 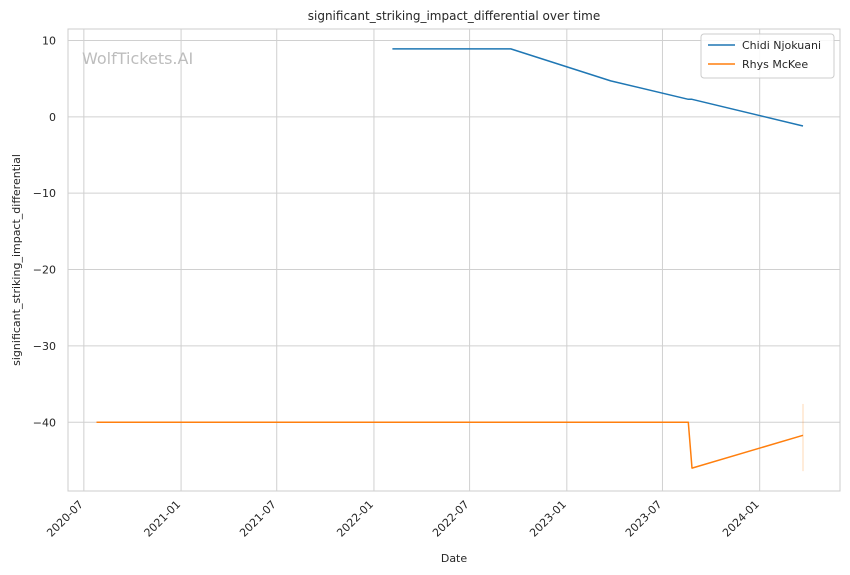 What do you see at coordinates (49, 40) in the screenshot?
I see `y-tick-label: 10` at bounding box center [49, 40].